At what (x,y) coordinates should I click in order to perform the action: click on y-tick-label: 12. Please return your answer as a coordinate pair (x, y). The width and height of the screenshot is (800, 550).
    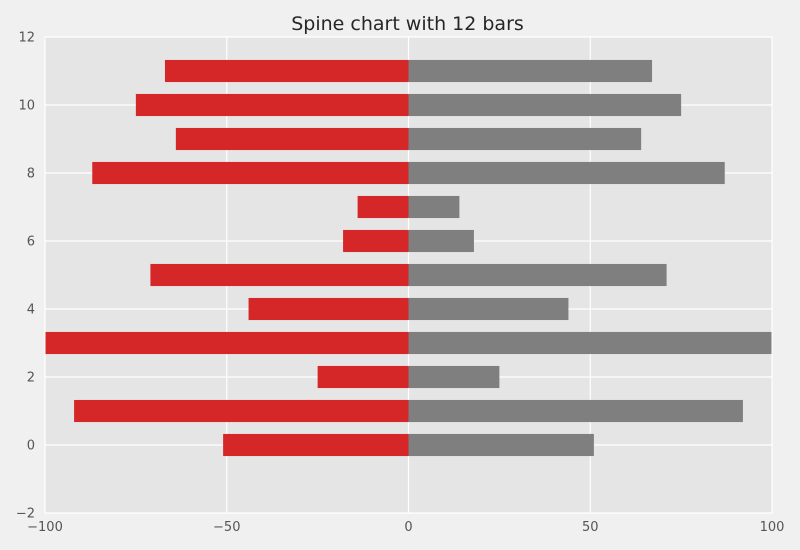
    Looking at the image, I should click on (26, 38).